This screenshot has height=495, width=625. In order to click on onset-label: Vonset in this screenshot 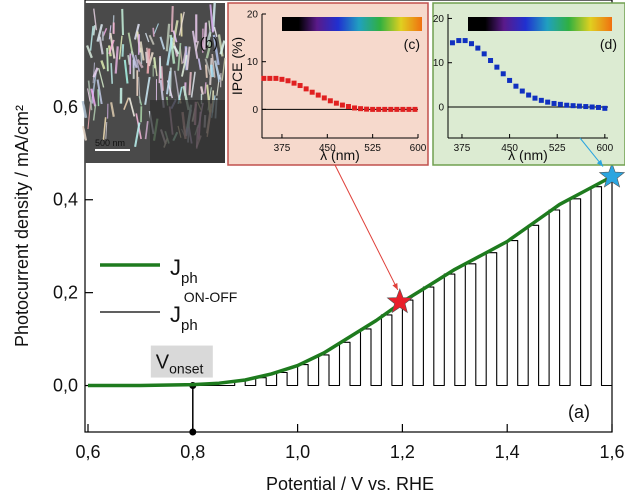, I will do `click(180, 364)`.